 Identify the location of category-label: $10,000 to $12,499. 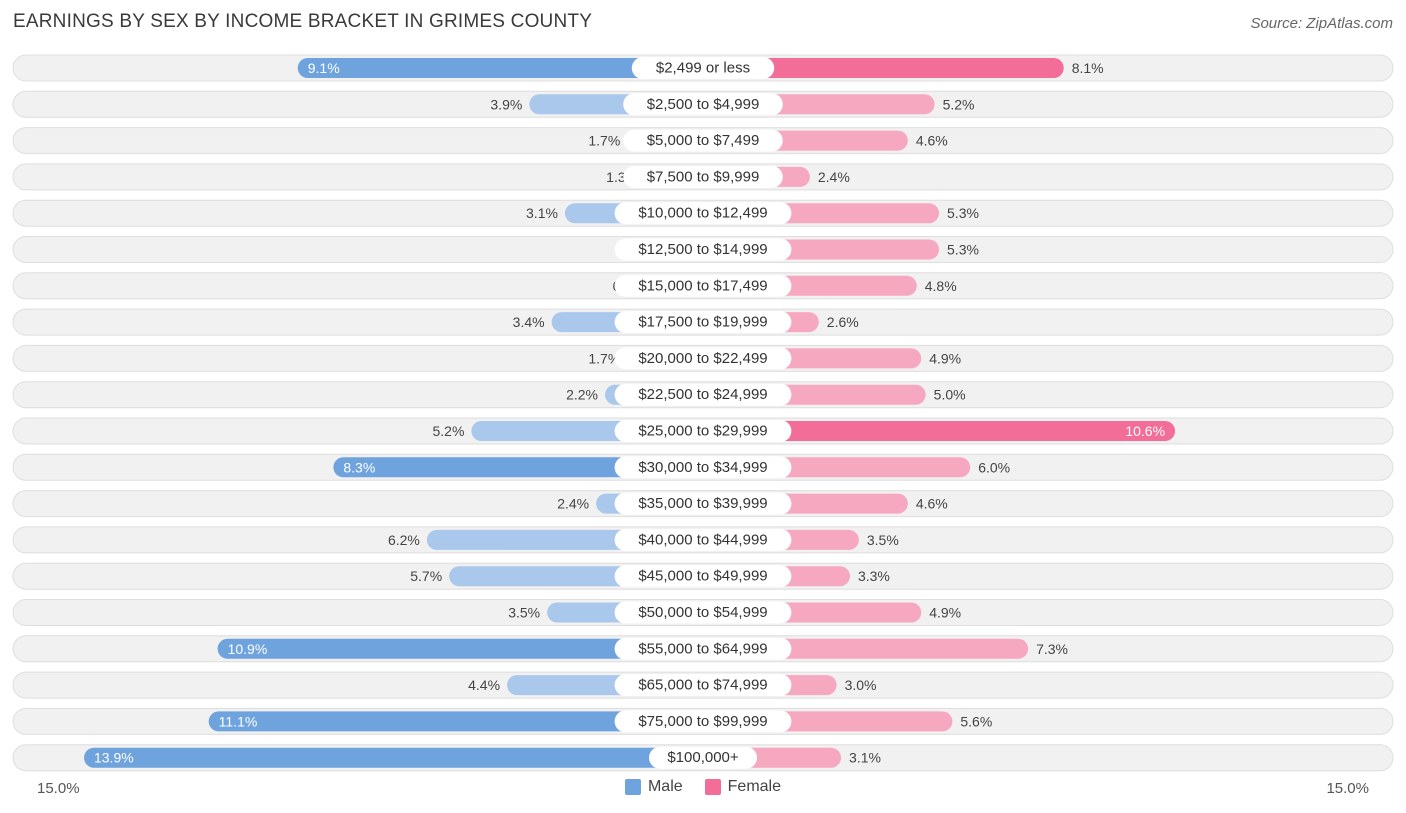
(702, 213).